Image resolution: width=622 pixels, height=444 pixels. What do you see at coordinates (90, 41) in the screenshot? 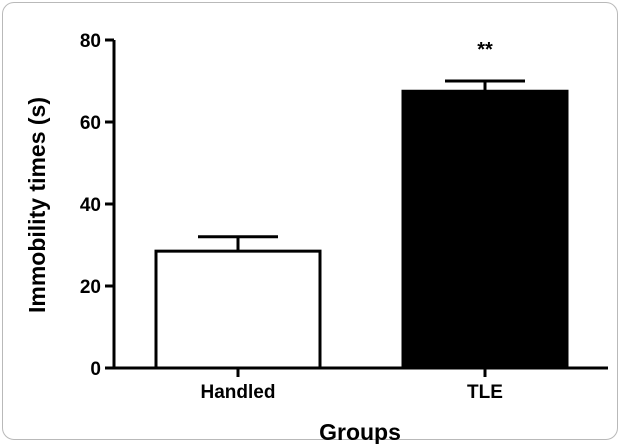
I see `y-tick-label: 80` at bounding box center [90, 41].